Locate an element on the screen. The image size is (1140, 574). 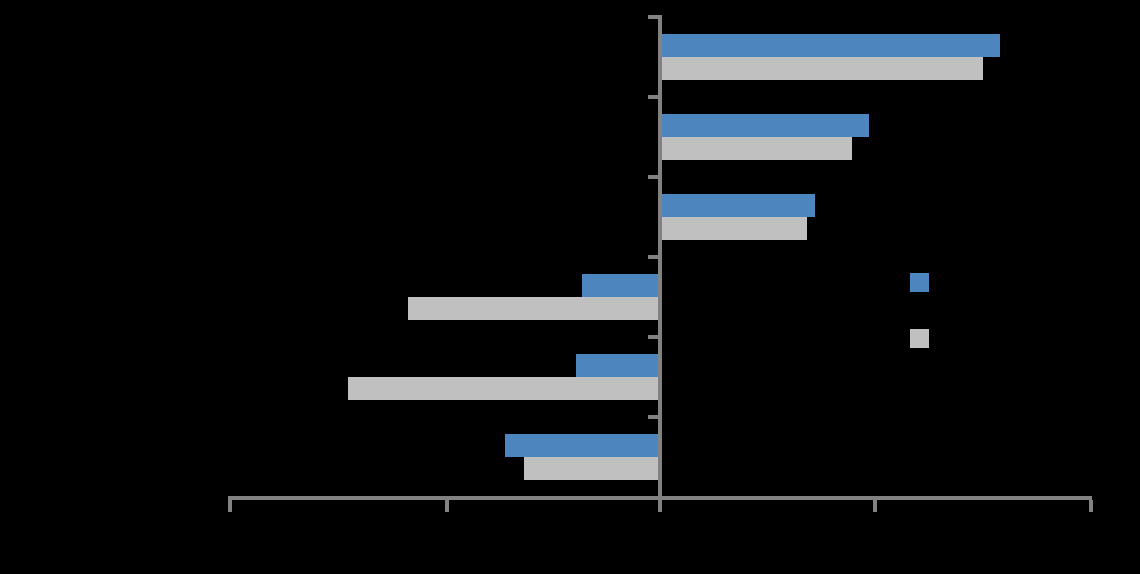
x-axis-line is located at coordinates (660, 498).